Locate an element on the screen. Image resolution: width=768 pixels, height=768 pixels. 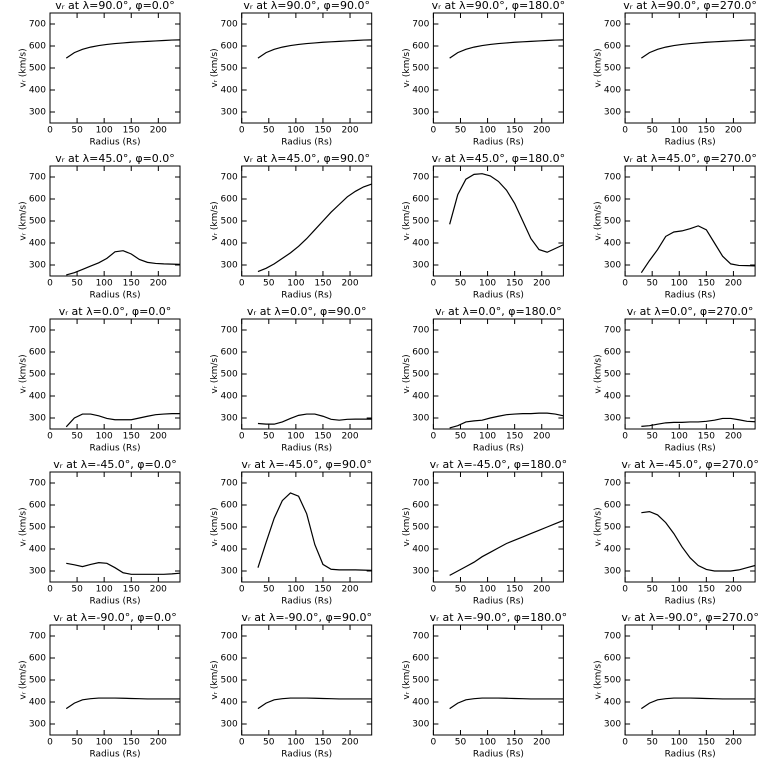
chart-title: vᵣ at λ=0.0°, φ=270.0° is located at coordinates (690, 311).